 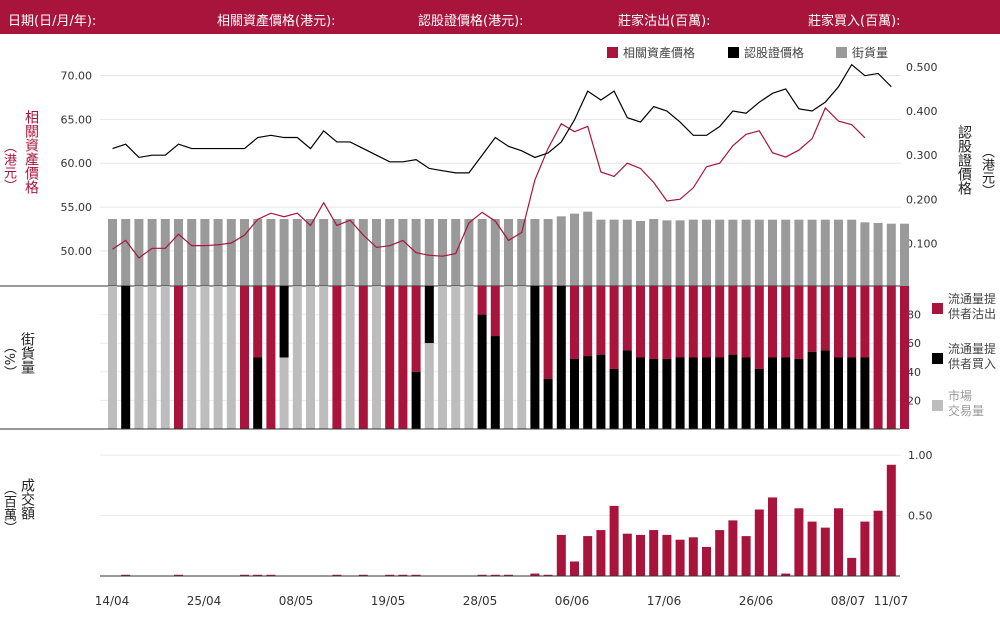 I want to click on asset-price-label: 相關資產價格(港元):, so click(x=276, y=21).